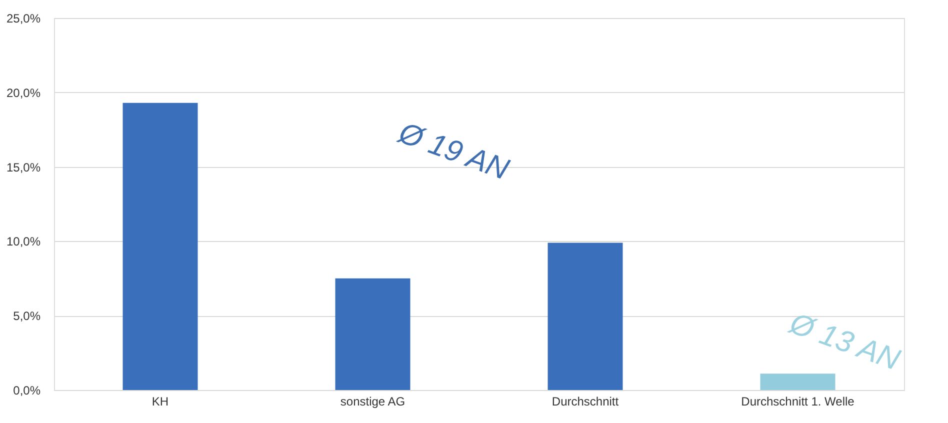 This screenshot has width=948, height=423. I want to click on x-tick-label: Durchschnitt 1. Welle, so click(798, 401).